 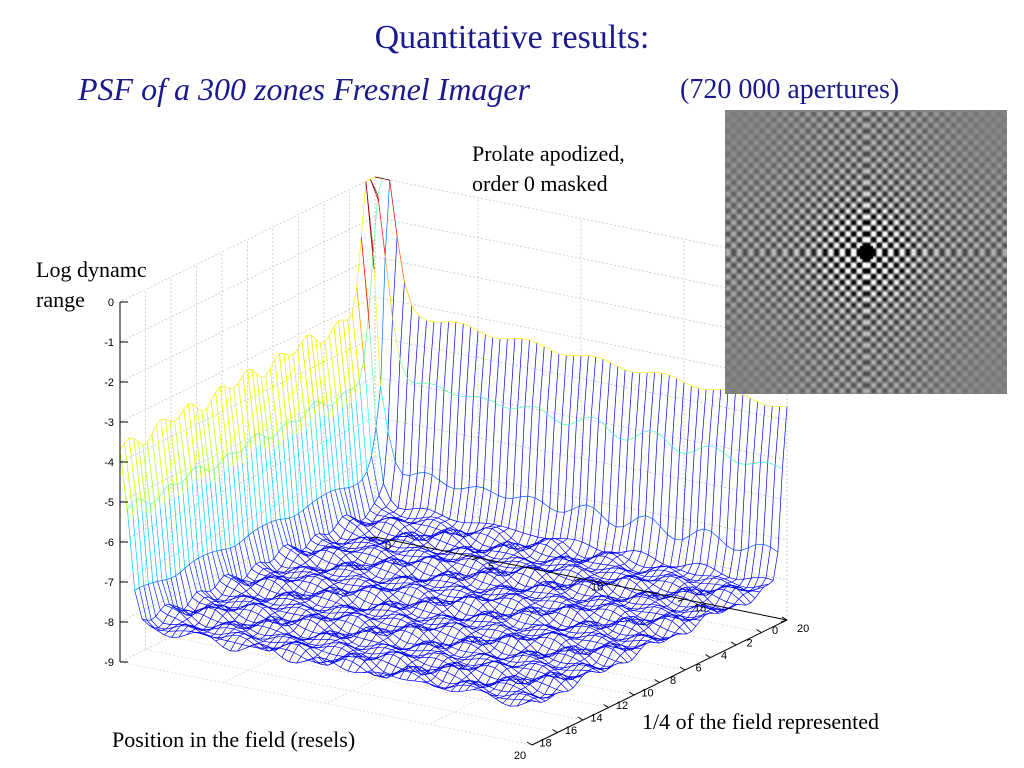 What do you see at coordinates (377, 678) in the screenshot?
I see `grid-line` at bounding box center [377, 678].